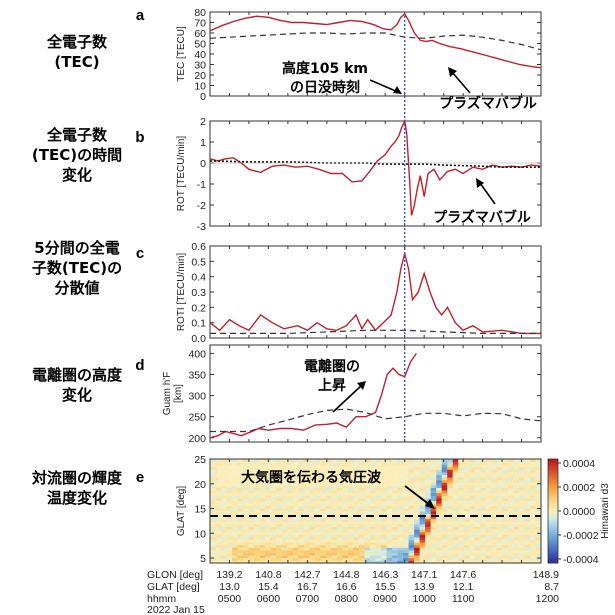 The width and height of the screenshot is (615, 615). I want to click on annotation-arrow, so click(384, 86).